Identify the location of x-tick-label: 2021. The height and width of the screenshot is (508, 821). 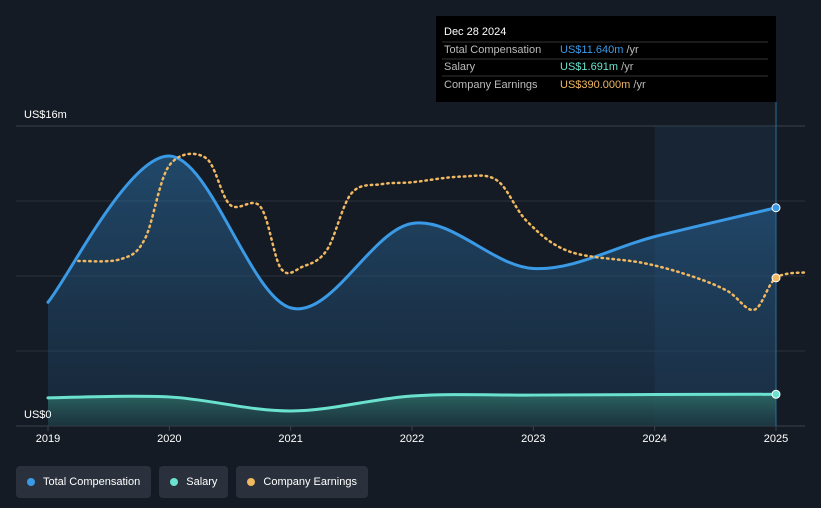
(290, 439).